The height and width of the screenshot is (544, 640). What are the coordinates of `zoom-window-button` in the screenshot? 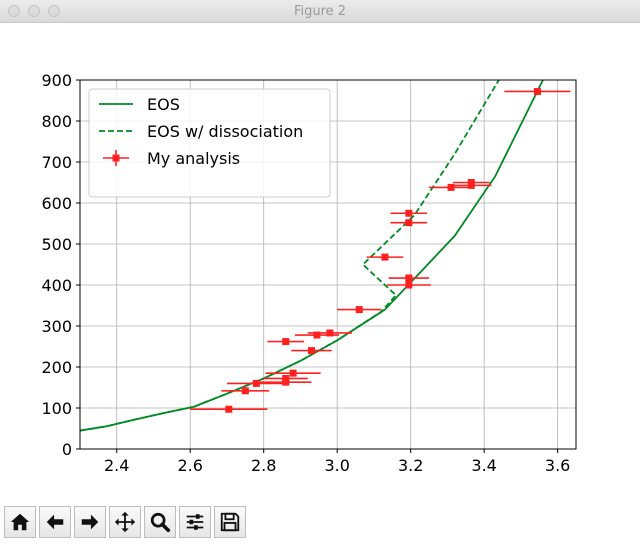 It's located at (54, 11).